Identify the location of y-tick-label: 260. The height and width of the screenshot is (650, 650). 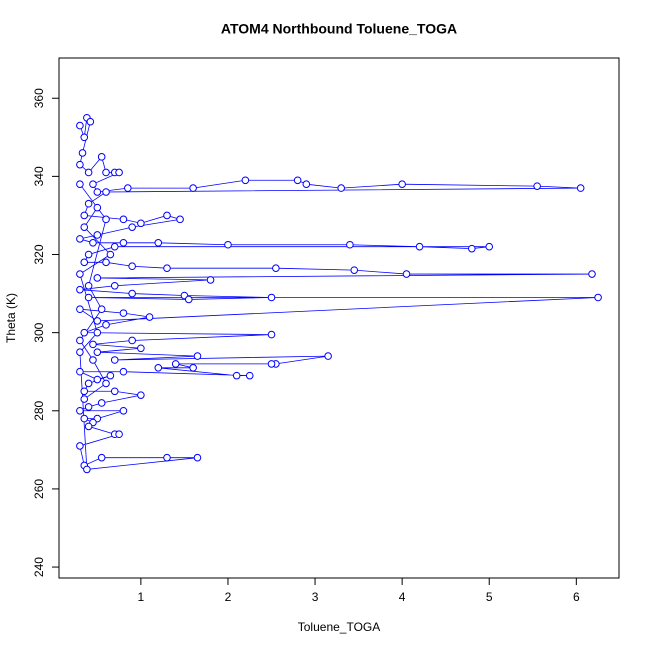
(39, 489).